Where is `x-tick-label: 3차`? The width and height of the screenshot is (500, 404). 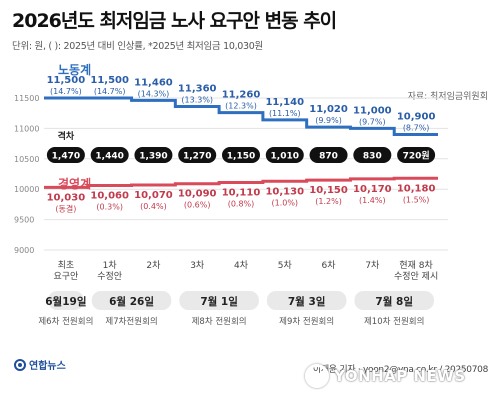 x-tick-label: 3차 is located at coordinates (197, 265).